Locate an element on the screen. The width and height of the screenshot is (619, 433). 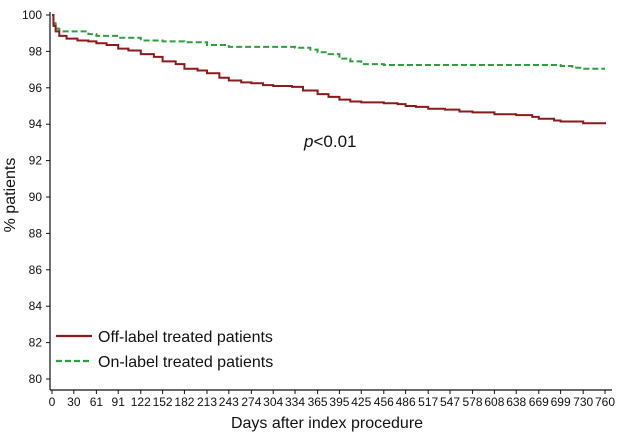
series-line-on-label is located at coordinates (328, 42).